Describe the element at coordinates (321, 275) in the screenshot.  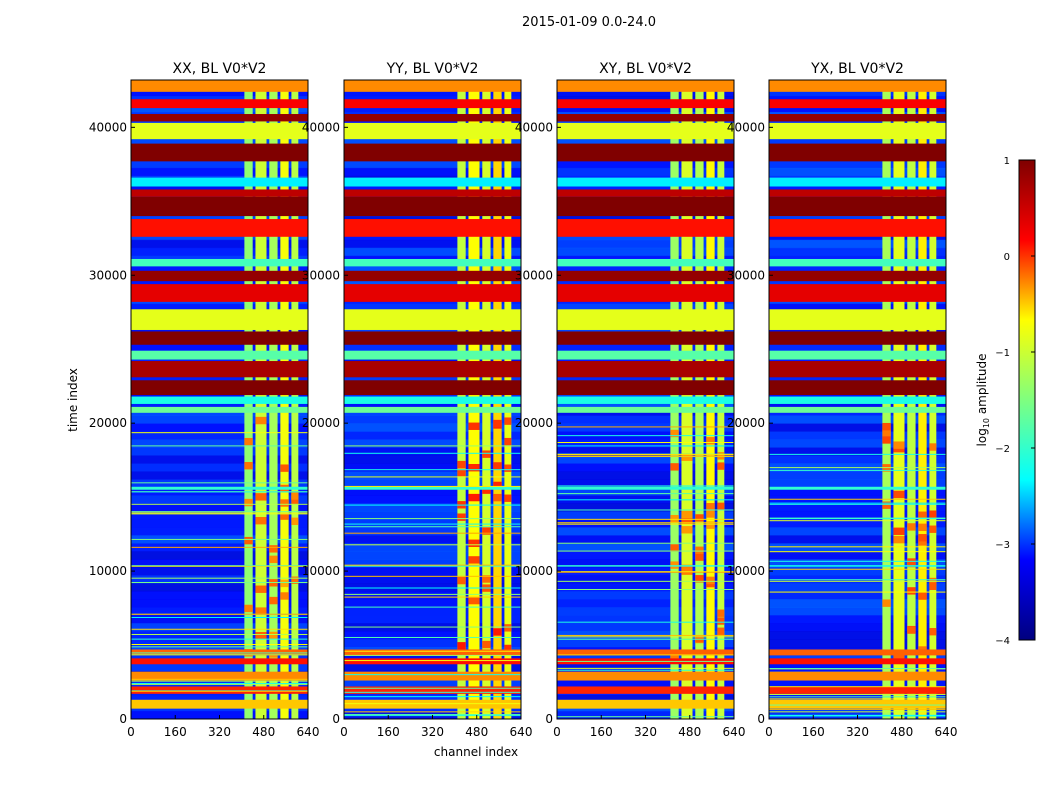
I see `y-tick-label: 30000` at that location.